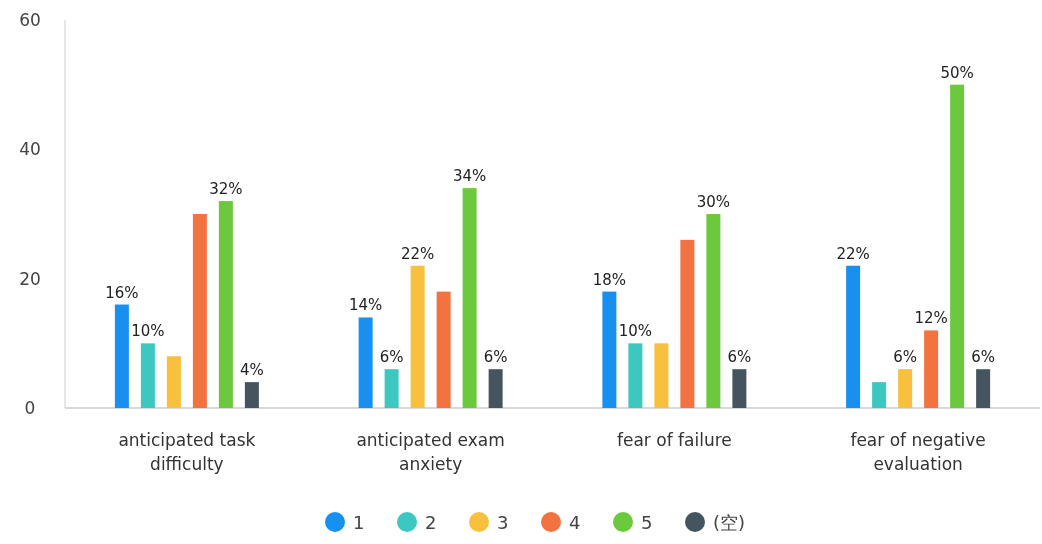 The height and width of the screenshot is (544, 1042). What do you see at coordinates (251, 370) in the screenshot?
I see `data-label: 4%` at bounding box center [251, 370].